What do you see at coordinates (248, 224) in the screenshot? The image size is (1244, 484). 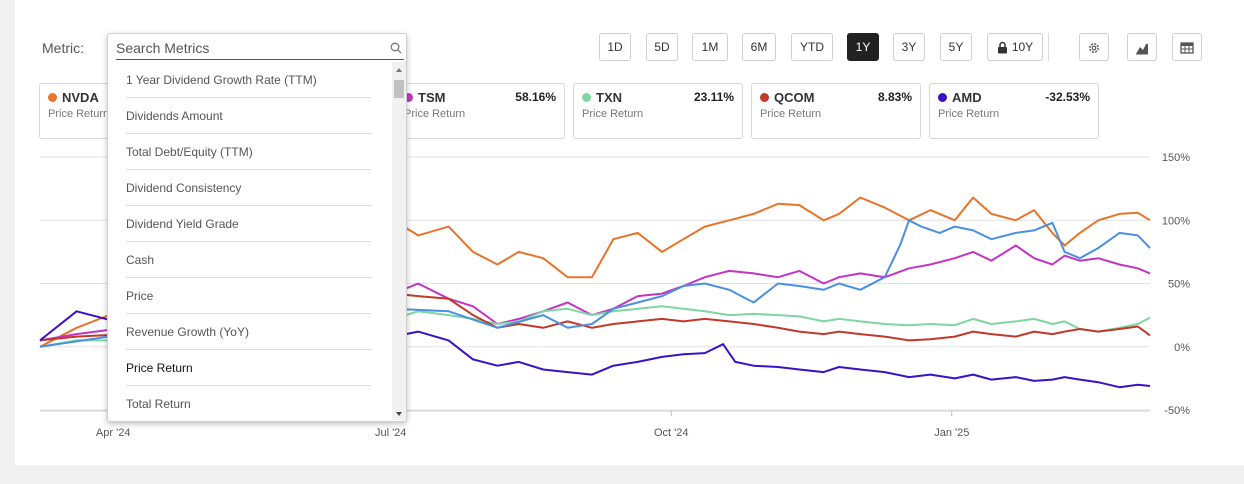 I see `metric-option: Dividend Yield Grade` at bounding box center [248, 224].